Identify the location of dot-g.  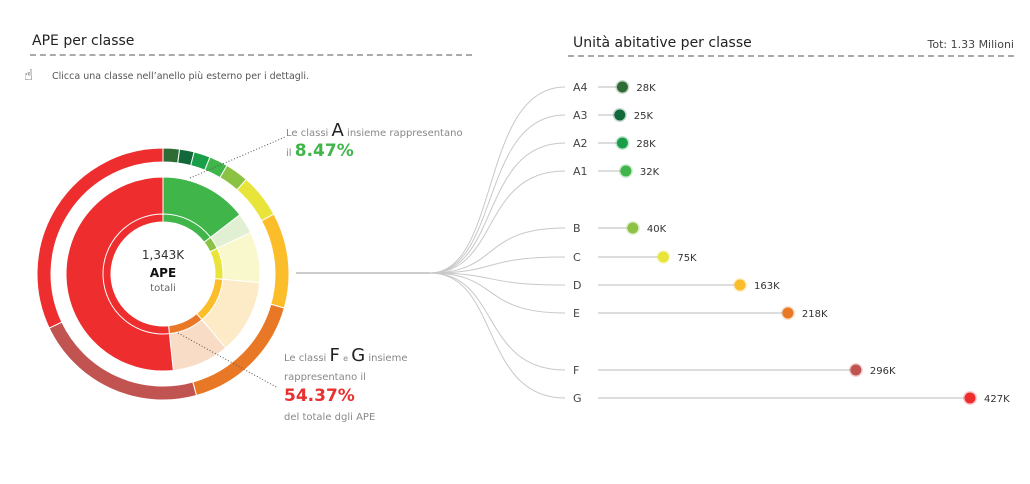
(970, 398).